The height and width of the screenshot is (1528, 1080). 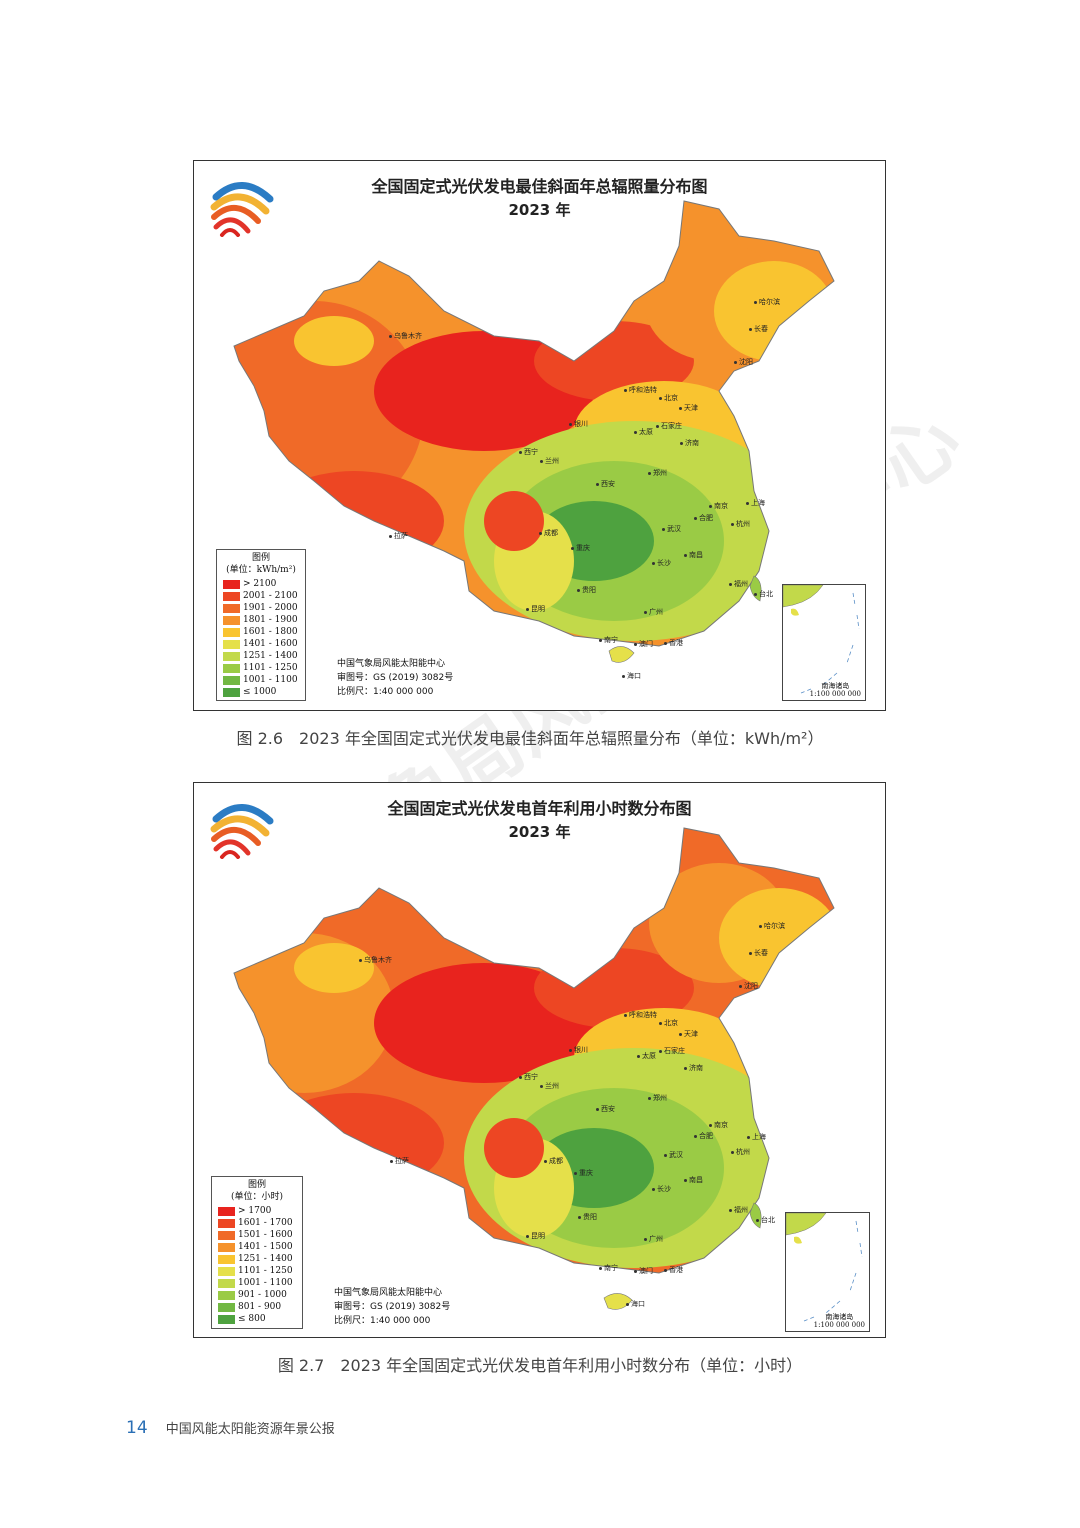 What do you see at coordinates (767, 302) in the screenshot?
I see `city-label: 哈尔滨` at bounding box center [767, 302].